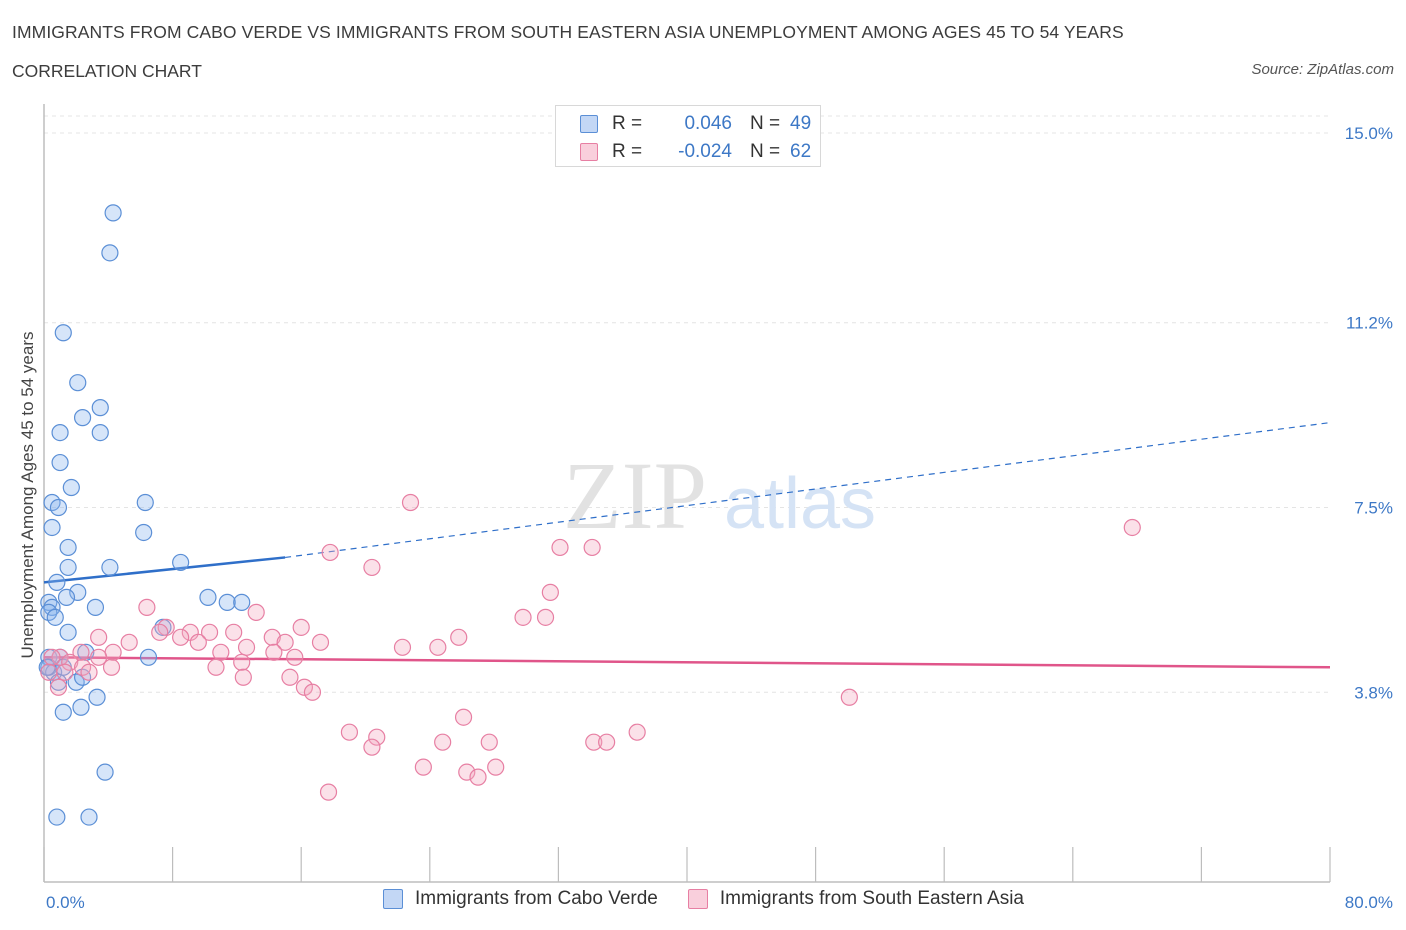 This screenshot has width=1406, height=930. I want to click on series-cabo-verde, so click(144, 515).